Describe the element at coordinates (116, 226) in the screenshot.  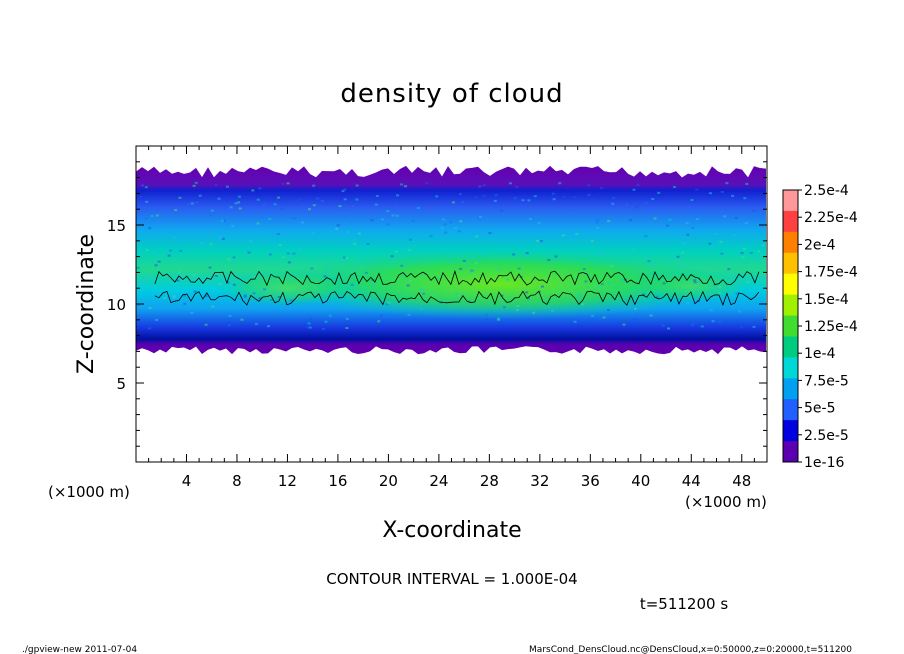
I see `y-tick-label: 15` at that location.